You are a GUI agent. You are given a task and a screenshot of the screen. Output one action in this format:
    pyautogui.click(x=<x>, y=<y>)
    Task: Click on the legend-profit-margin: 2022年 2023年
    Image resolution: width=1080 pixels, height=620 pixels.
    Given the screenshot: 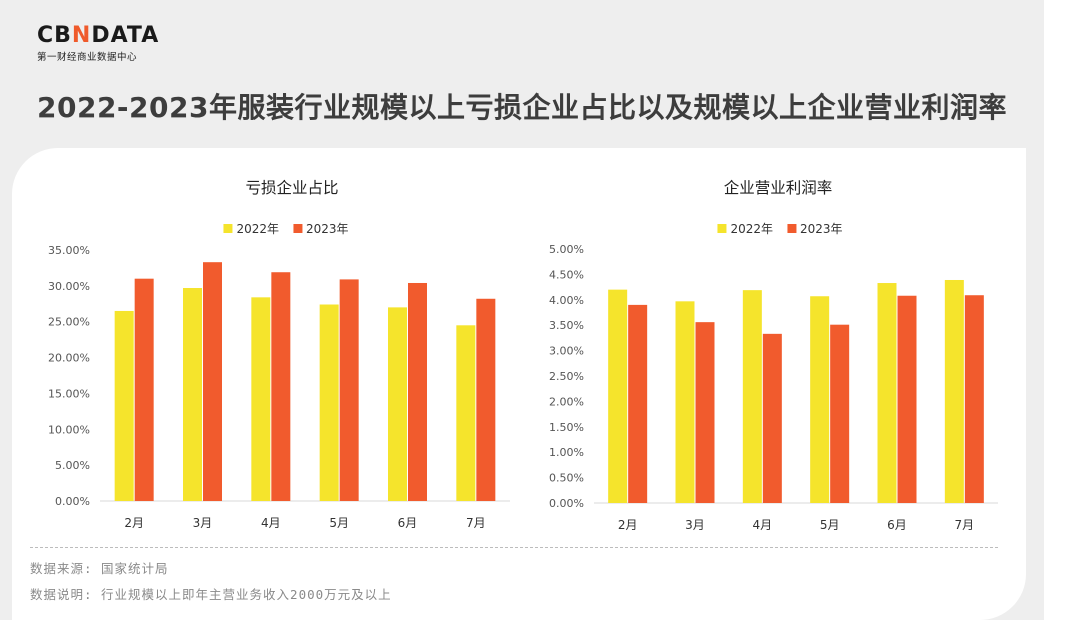 What is the action you would take?
    pyautogui.click(x=780, y=228)
    